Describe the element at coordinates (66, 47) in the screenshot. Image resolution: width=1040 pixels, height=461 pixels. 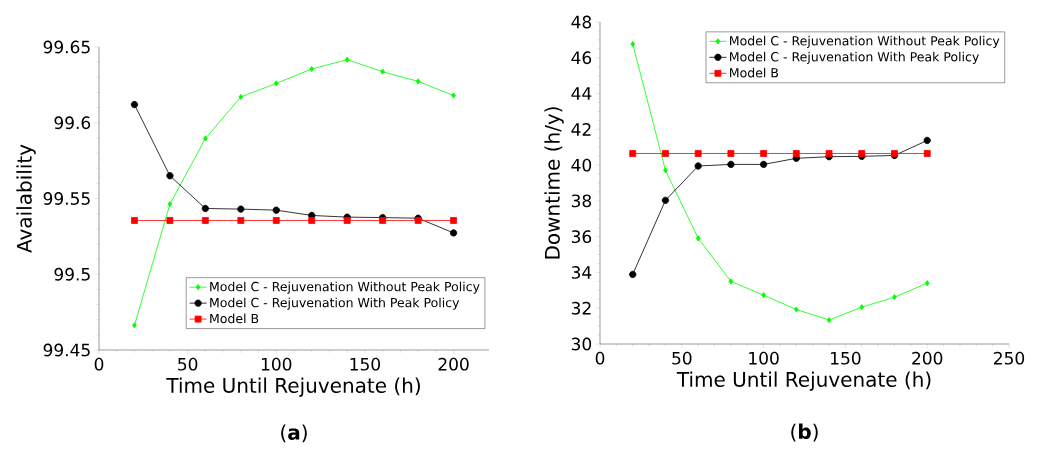
I see `y-tick-label: 99.65` at that location.